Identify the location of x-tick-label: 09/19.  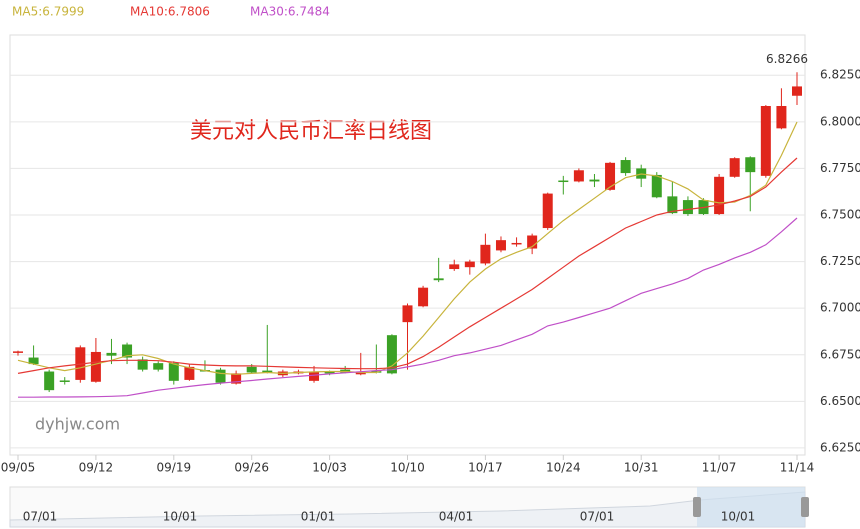
(174, 468).